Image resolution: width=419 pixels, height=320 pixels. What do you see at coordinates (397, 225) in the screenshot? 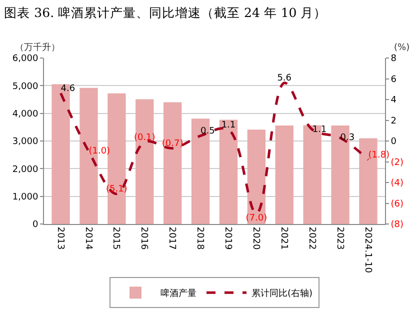
I see `y2-tick-label: (8)` at bounding box center [397, 225].